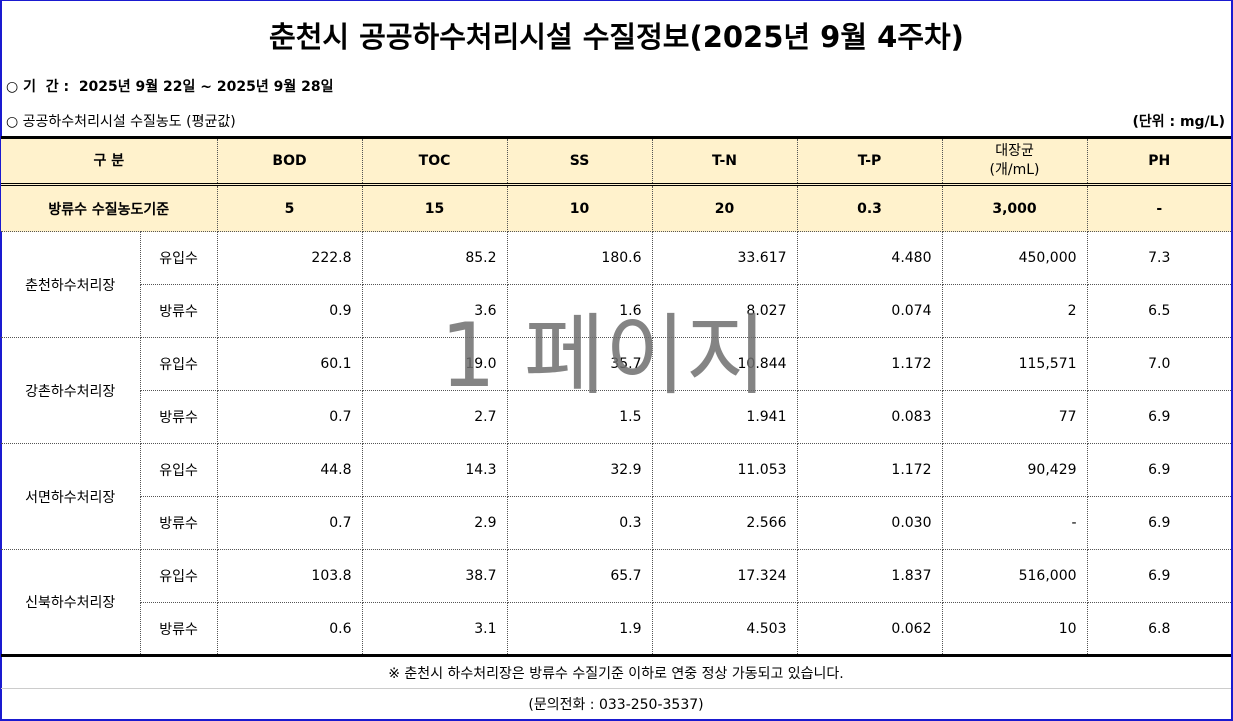 The width and height of the screenshot is (1233, 721). What do you see at coordinates (616, 37) in the screenshot?
I see `page-title: 춘천시 공공하수처리시설 수질정보(2025년 9월 4주차)` at bounding box center [616, 37].